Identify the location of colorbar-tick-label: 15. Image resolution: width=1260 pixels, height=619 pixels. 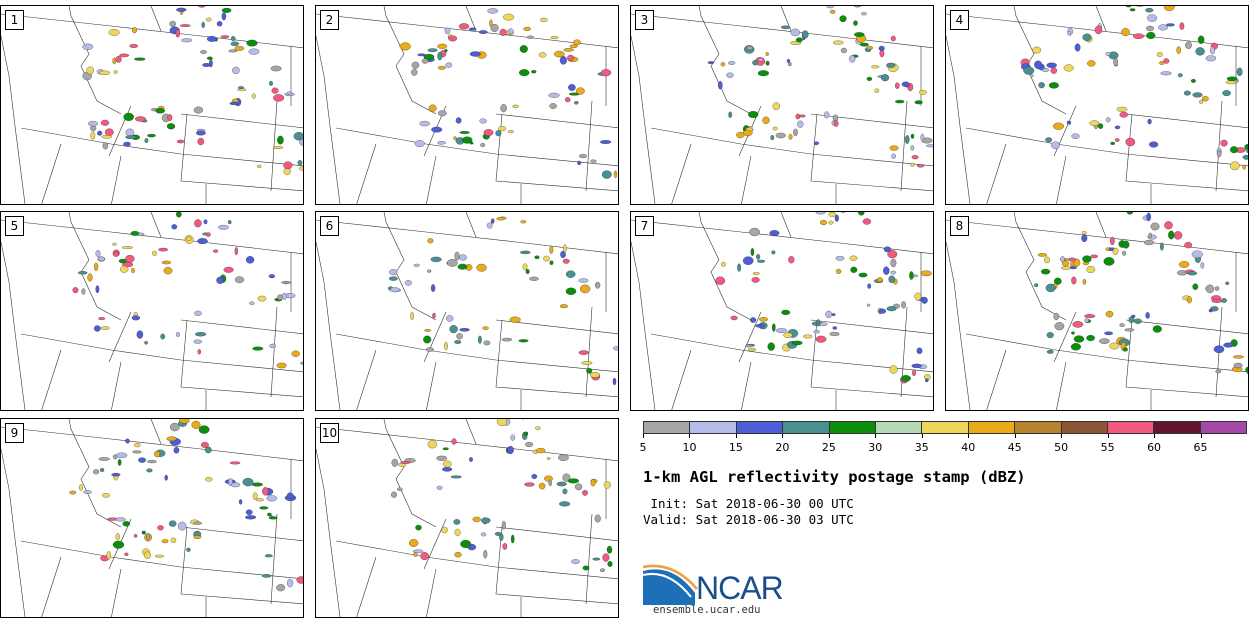
(735, 447).